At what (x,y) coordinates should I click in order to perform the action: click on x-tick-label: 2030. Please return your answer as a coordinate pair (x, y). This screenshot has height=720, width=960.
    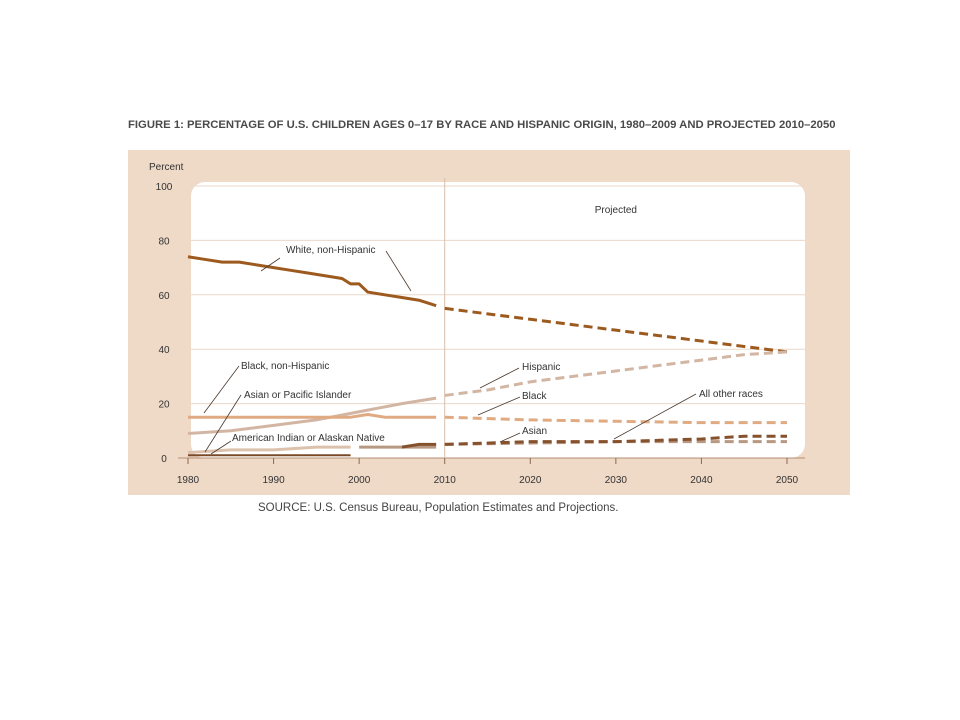
    Looking at the image, I should click on (616, 480).